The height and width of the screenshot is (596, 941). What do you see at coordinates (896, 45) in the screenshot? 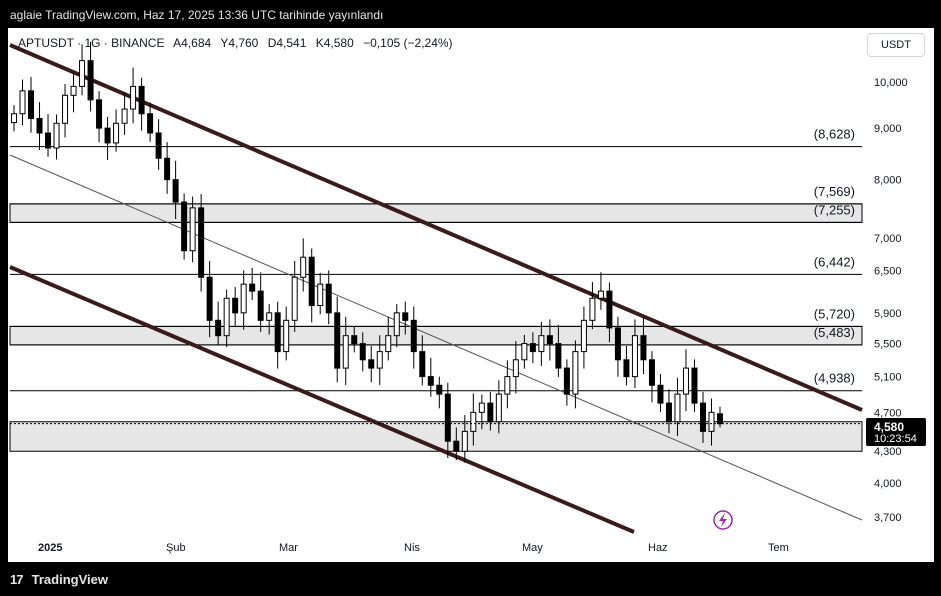
I see `currency-button: USDT` at bounding box center [896, 45].